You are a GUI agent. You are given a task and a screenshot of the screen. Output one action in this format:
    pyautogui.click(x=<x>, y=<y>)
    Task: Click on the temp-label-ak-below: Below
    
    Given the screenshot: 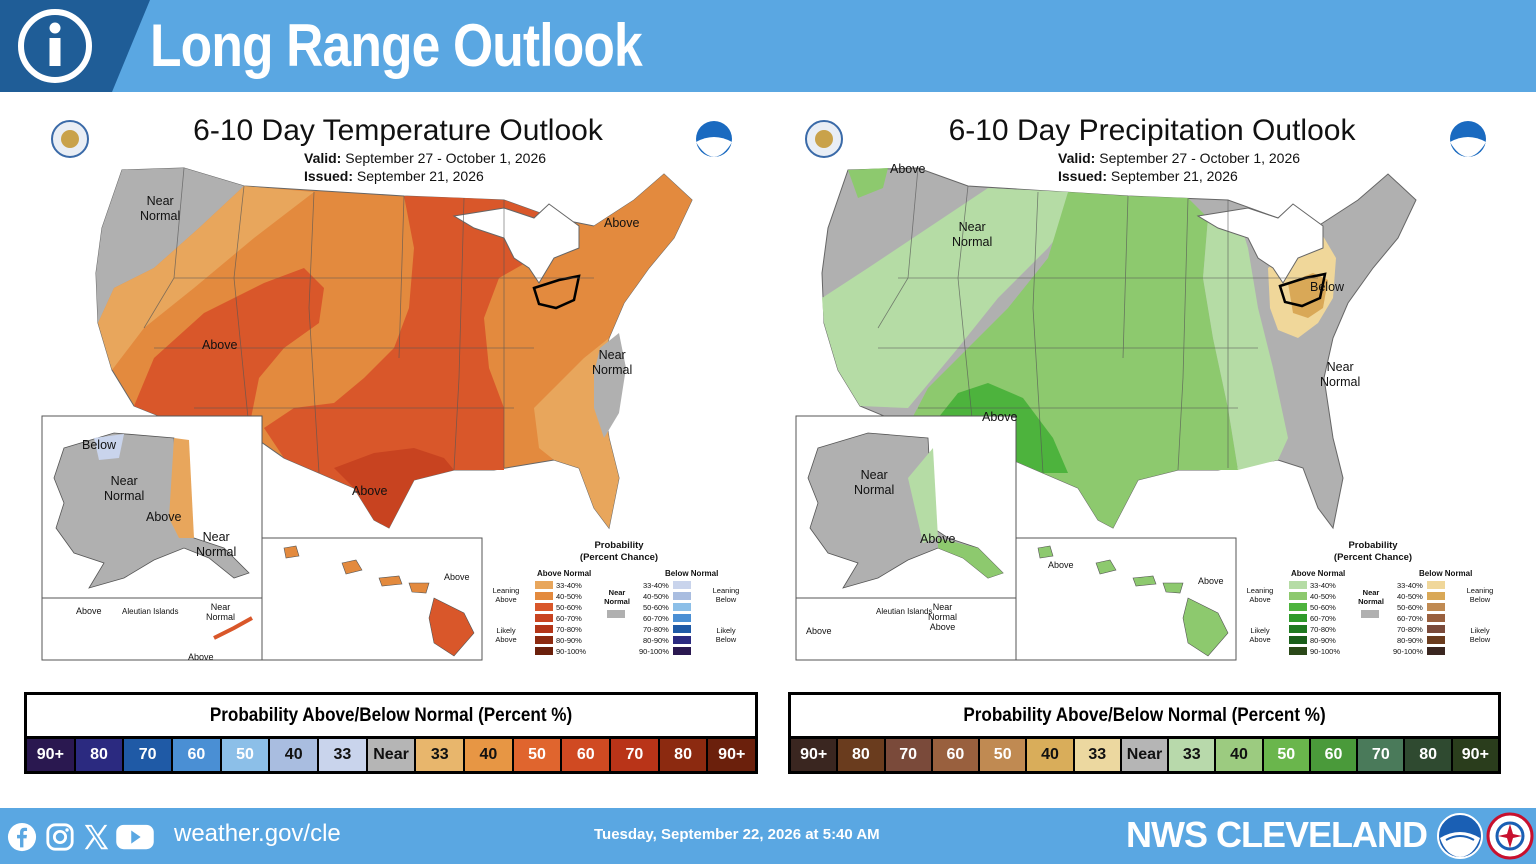 What is the action you would take?
    pyautogui.click(x=99, y=445)
    